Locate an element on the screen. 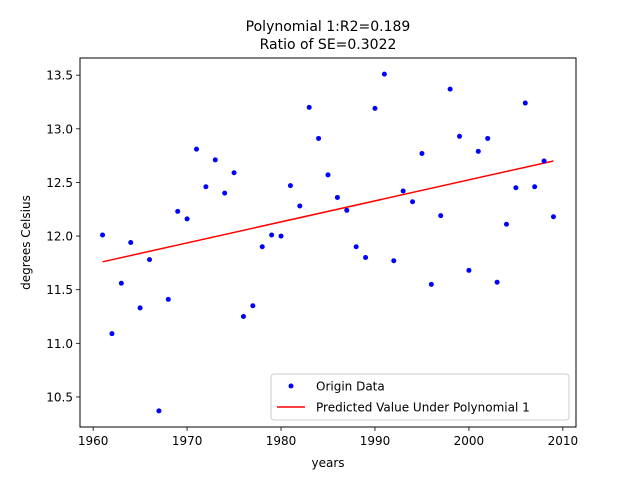  x-tick-label: 1970 is located at coordinates (187, 441).